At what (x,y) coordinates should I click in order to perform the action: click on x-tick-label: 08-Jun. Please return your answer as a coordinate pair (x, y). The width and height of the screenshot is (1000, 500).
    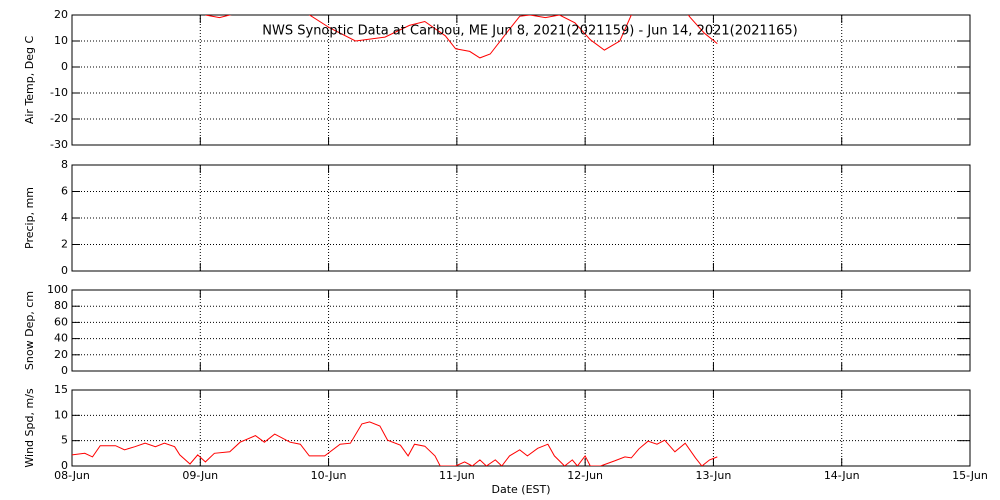
    Looking at the image, I should click on (72, 475).